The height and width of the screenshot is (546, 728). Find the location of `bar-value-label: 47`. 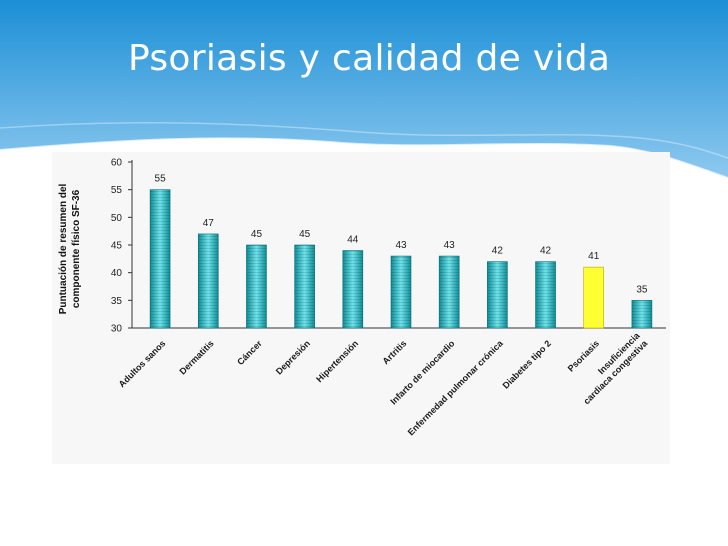

bar-value-label: 47 is located at coordinates (209, 223).